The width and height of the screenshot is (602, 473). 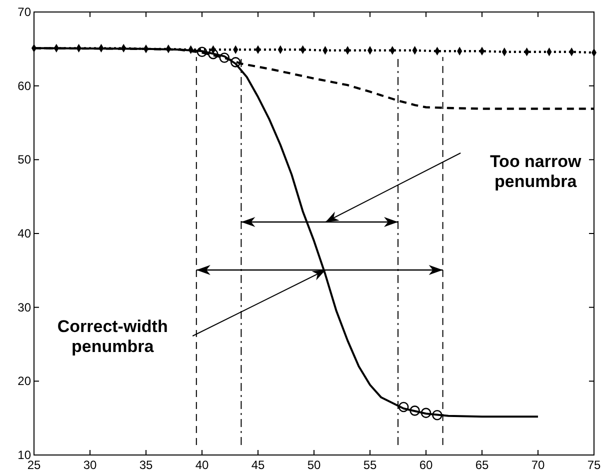 What do you see at coordinates (112, 336) in the screenshot?
I see `annotation: Correct-width penumbra` at bounding box center [112, 336].